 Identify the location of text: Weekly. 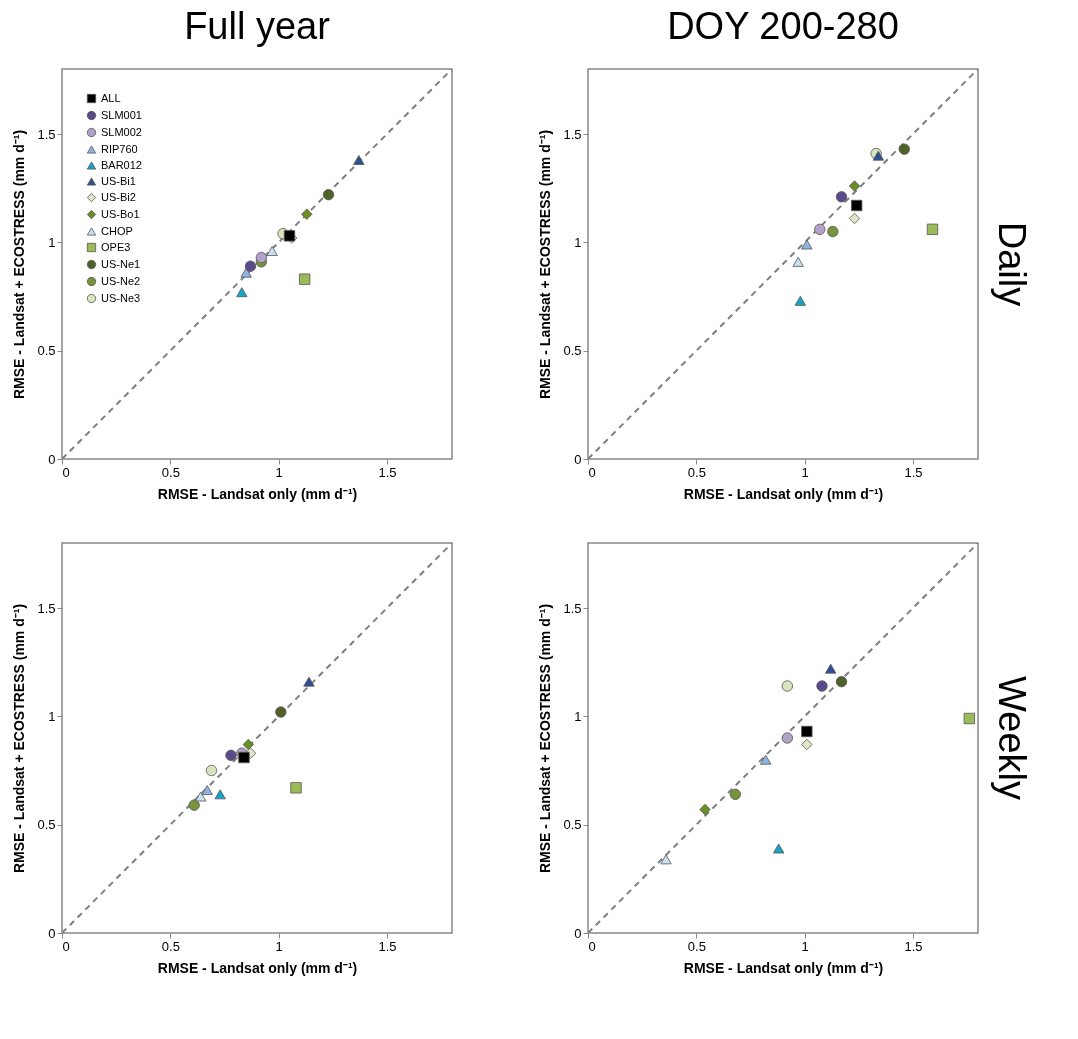
(1012, 738).